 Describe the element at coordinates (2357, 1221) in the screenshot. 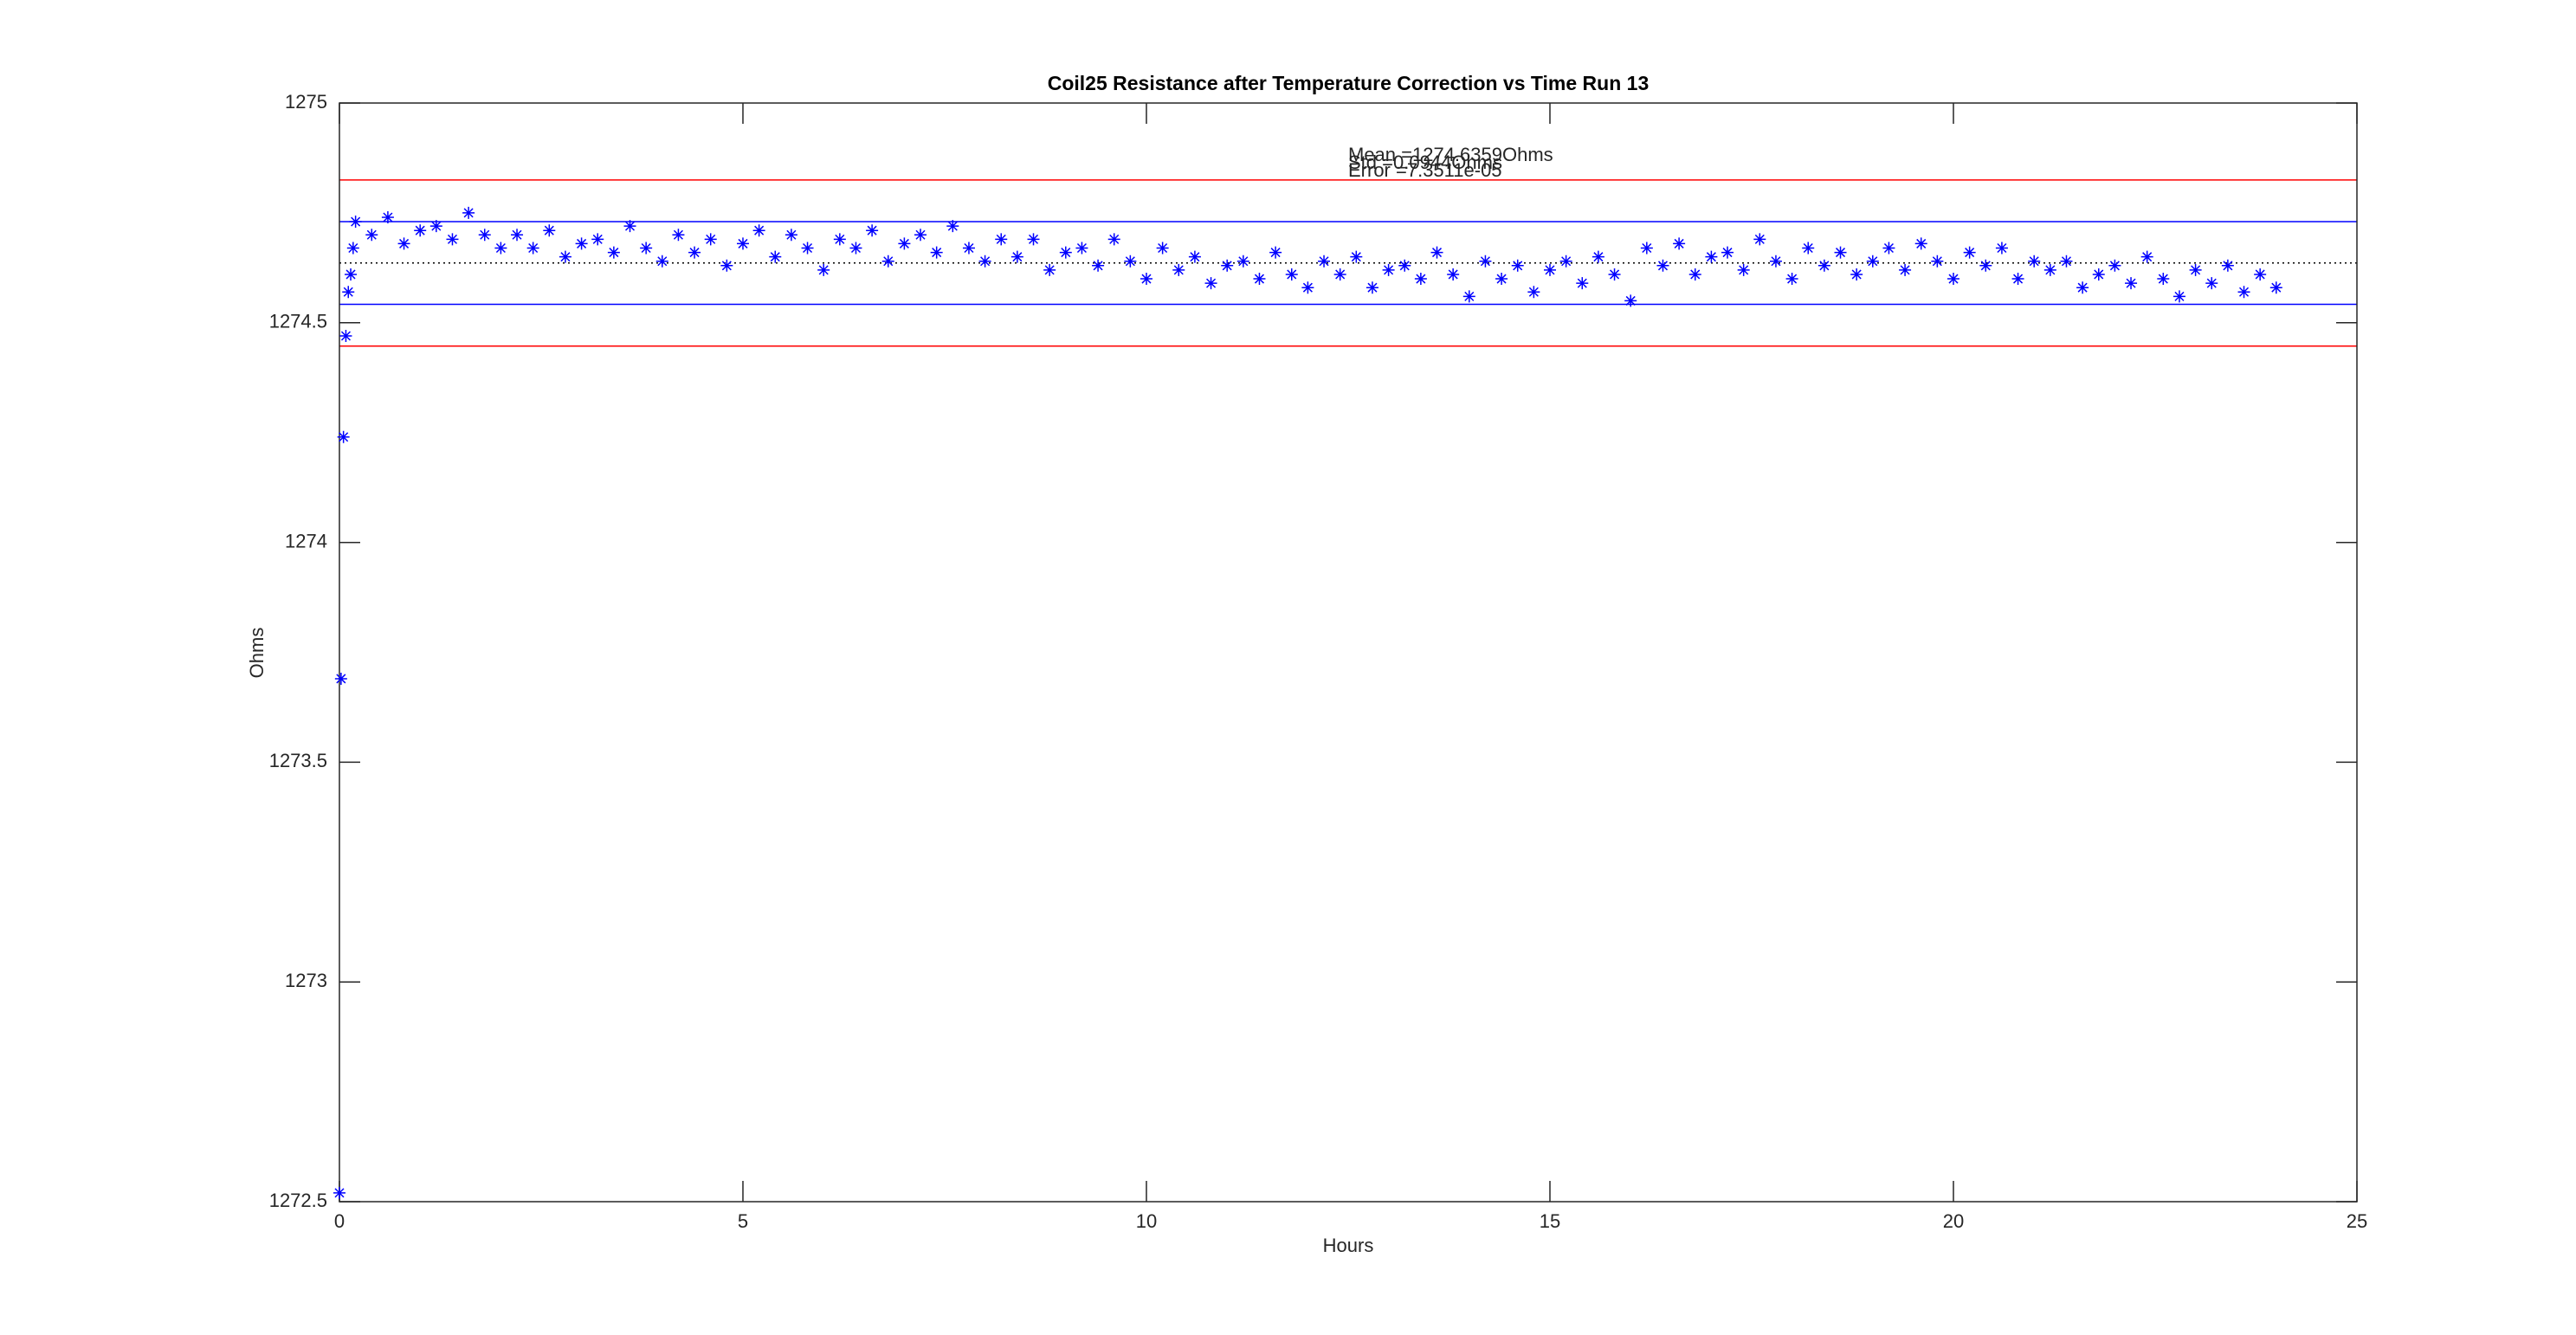

I see `x-tick-label: 25` at that location.